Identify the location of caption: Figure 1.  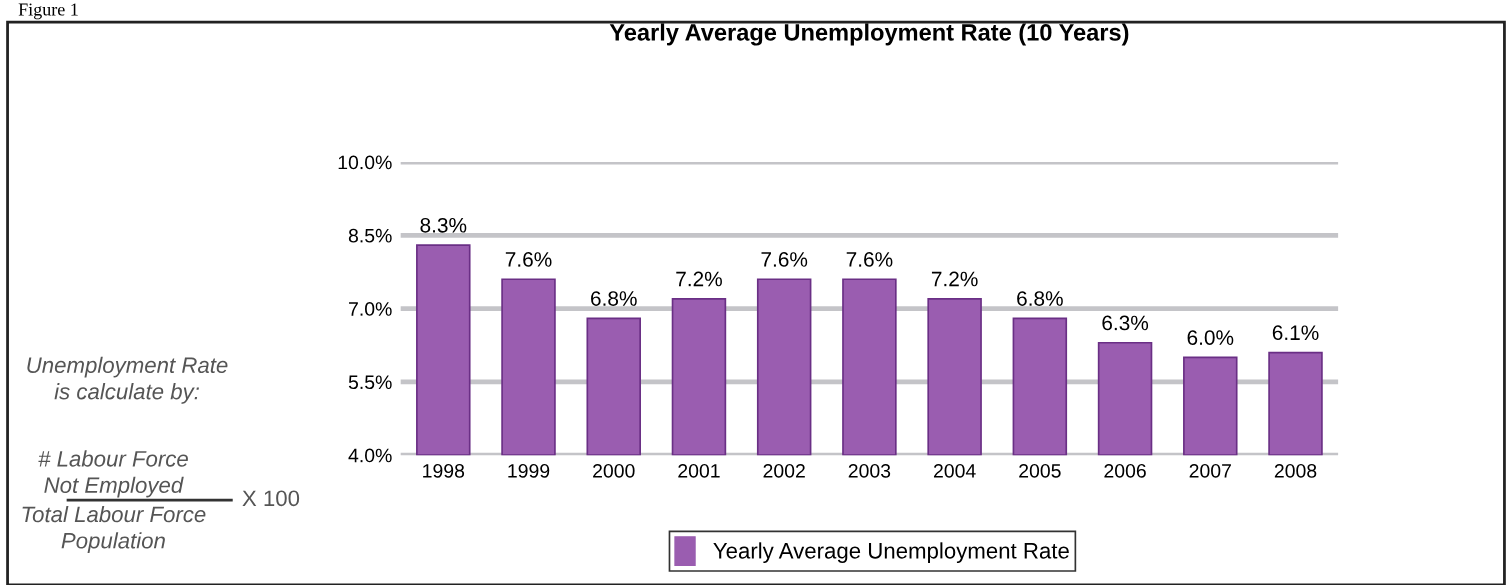
(48, 11).